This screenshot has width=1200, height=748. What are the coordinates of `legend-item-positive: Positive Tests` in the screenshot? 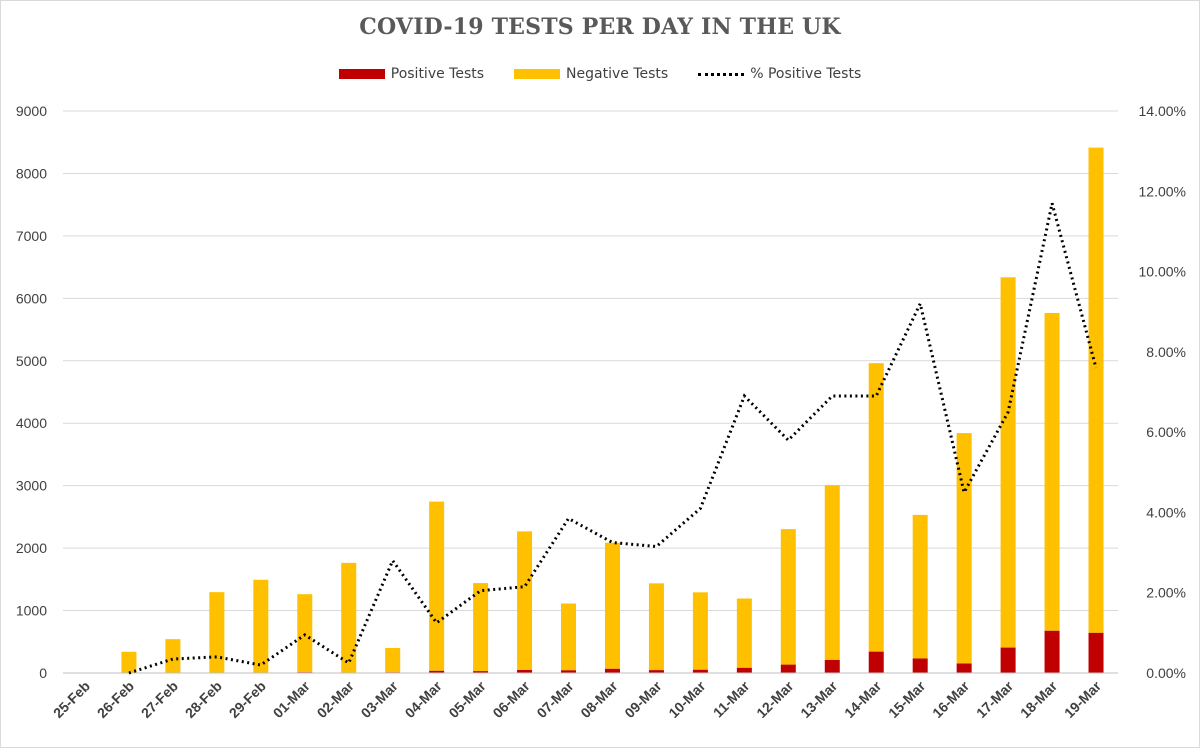 It's located at (411, 74).